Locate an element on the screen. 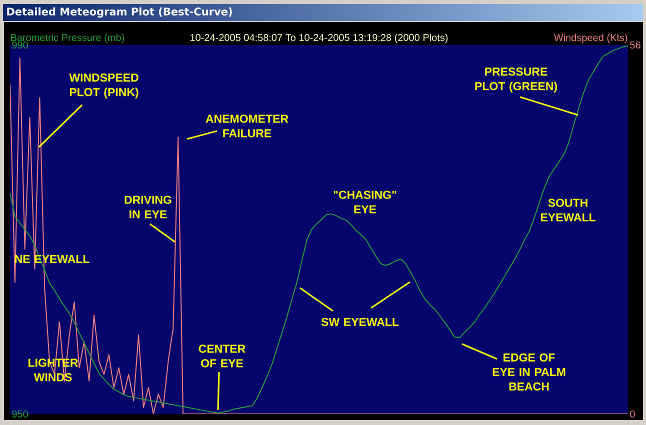 Image resolution: width=646 pixels, height=425 pixels. chart-subtitle: 10-24-2005 04:58:07 To 10-24-2005 13:19:28 (2000 Plots) is located at coordinates (319, 39).